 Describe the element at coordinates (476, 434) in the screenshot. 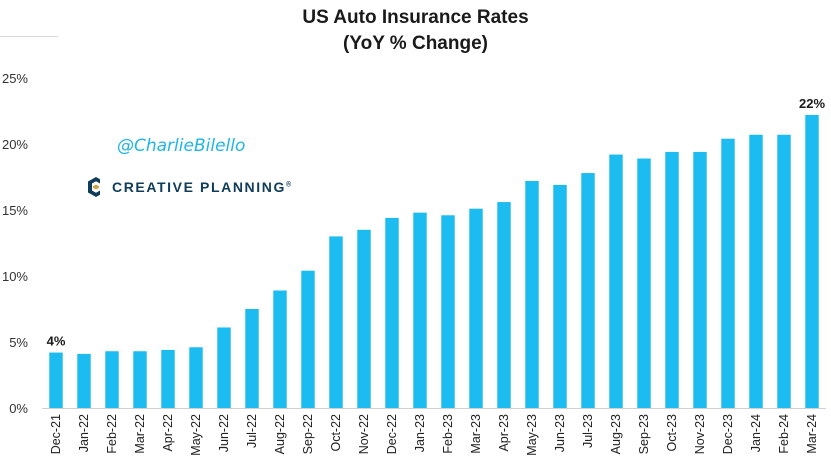

I see `x-tick-label: Mar-23` at that location.